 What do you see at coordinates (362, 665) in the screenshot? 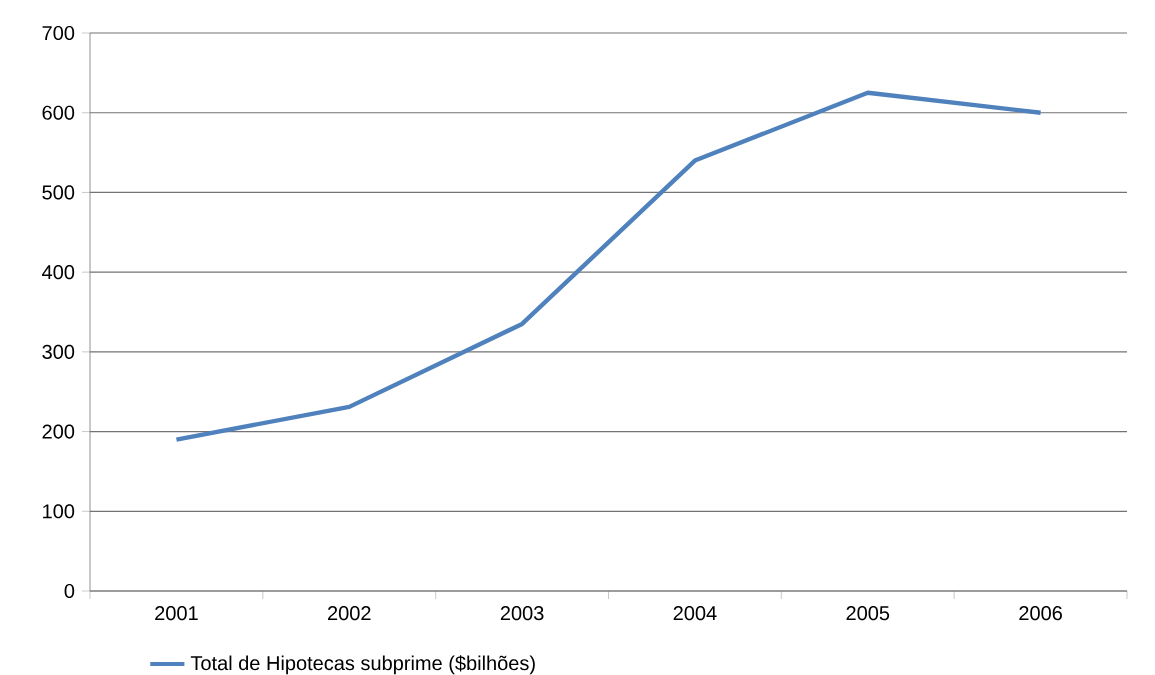
I see `legend-label: Total de Hipotecas subprime ($bilhões)` at bounding box center [362, 665].